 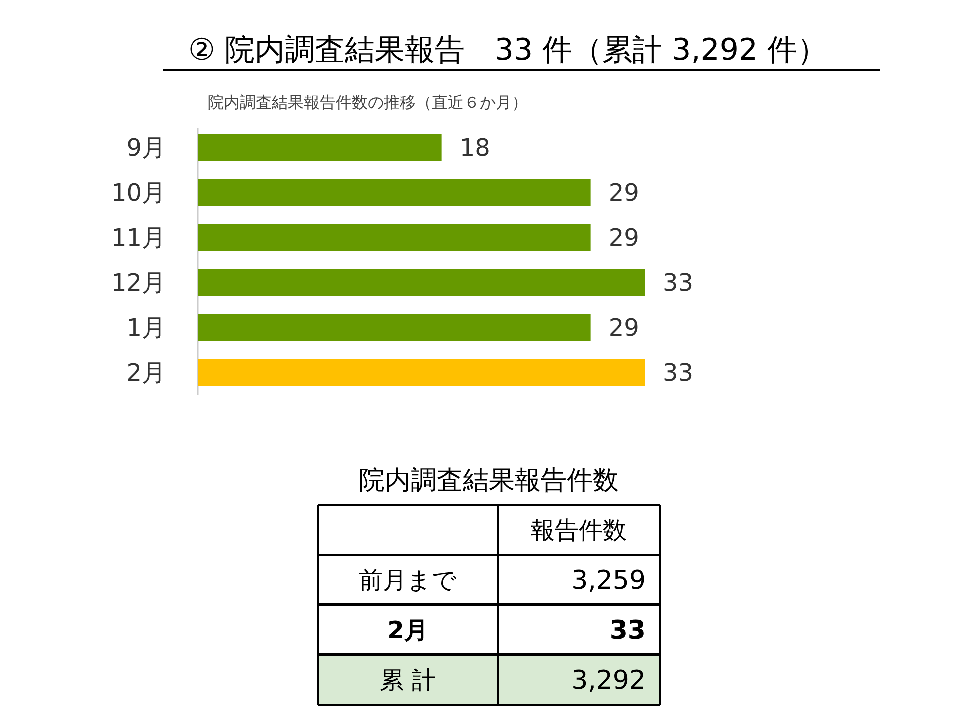 I want to click on text: 2月, so click(x=408, y=630).